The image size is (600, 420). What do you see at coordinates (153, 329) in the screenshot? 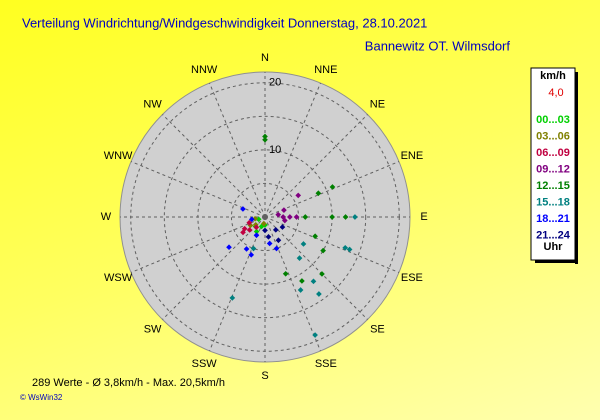
I see `direction-label: SW` at bounding box center [153, 329].